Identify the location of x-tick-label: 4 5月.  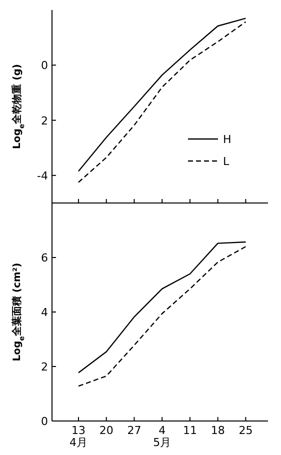
(162, 436).